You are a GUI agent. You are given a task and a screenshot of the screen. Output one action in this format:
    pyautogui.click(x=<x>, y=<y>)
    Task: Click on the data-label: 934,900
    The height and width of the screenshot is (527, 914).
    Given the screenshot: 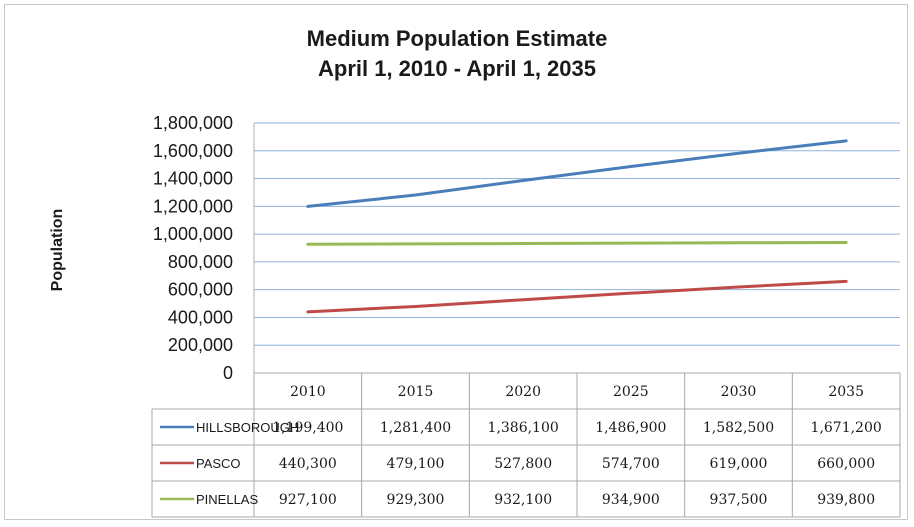 What is the action you would take?
    pyautogui.click(x=631, y=500)
    